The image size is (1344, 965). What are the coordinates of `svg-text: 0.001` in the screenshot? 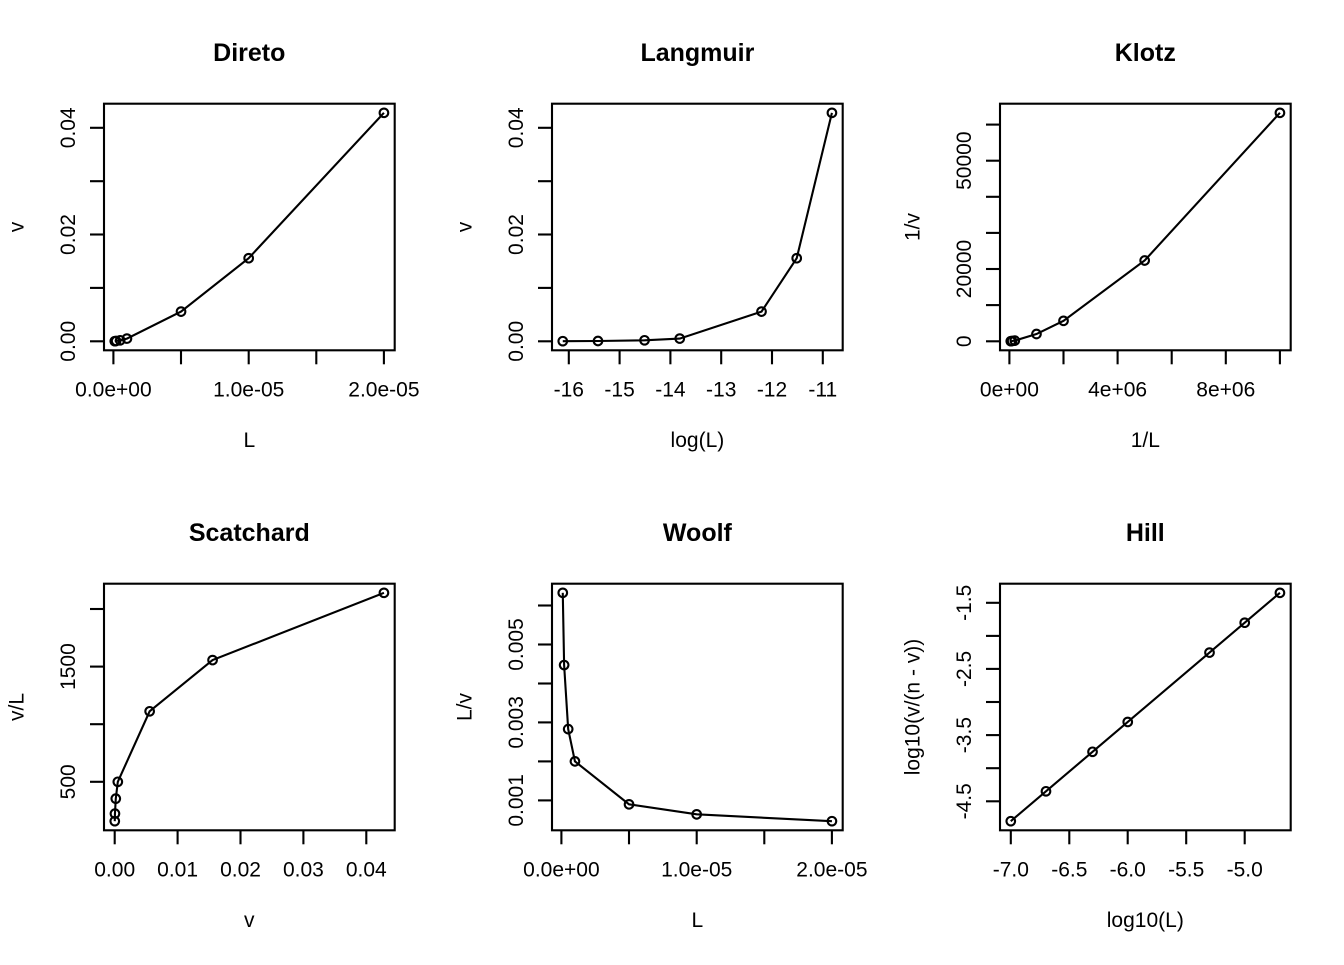 It's located at (516, 800).